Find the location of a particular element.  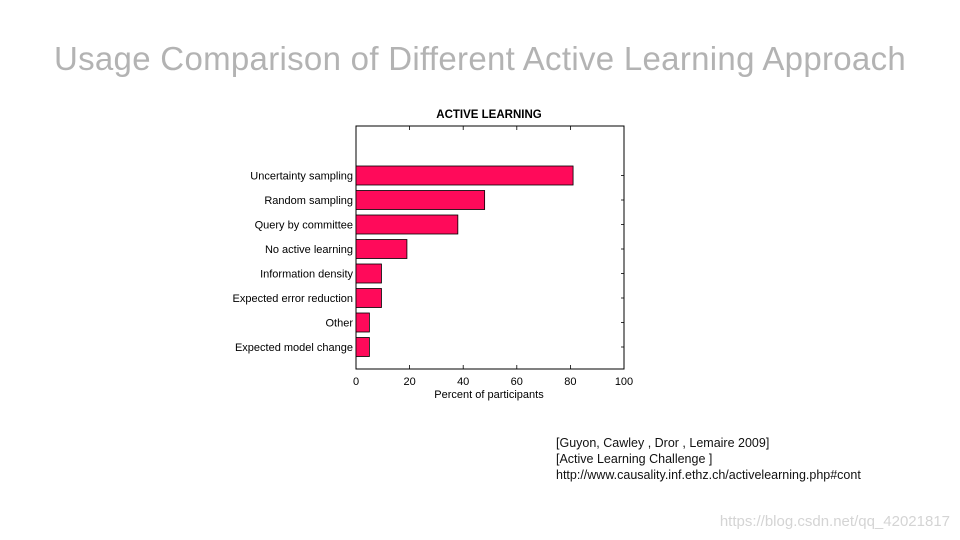

x-ticks: 0 20 40 60 80 100 is located at coordinates (493, 257).